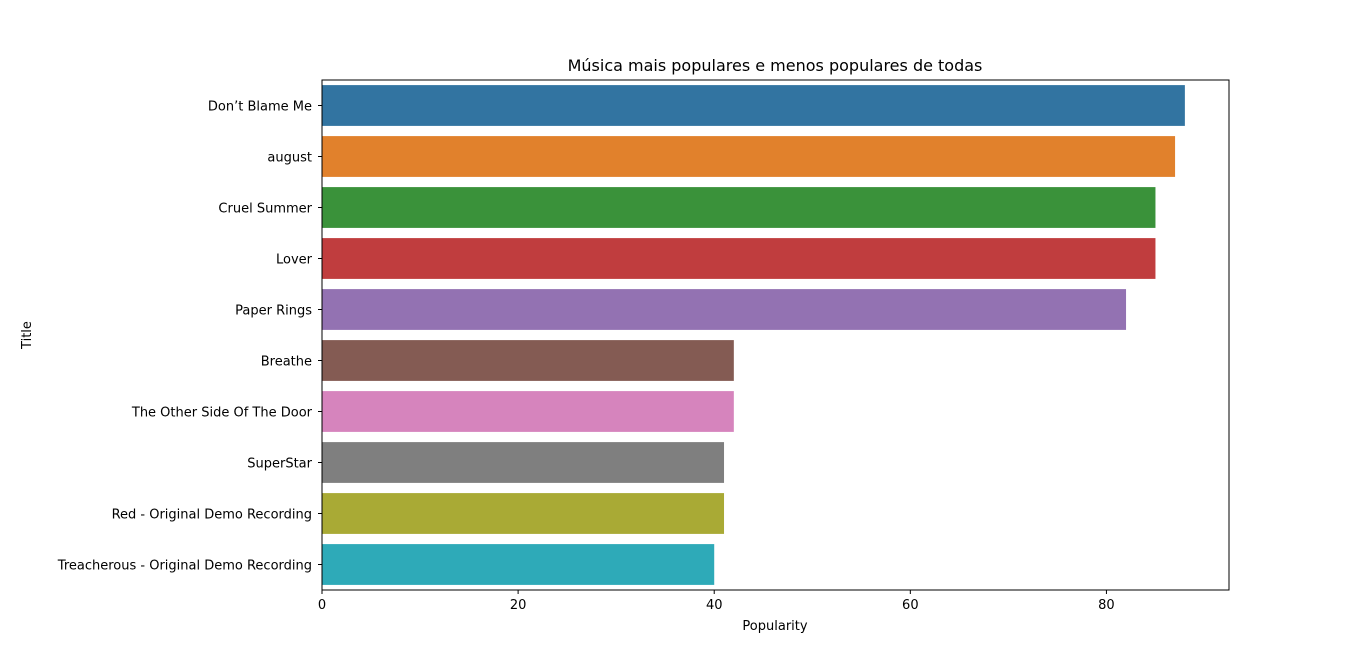 The image size is (1366, 663). Describe the element at coordinates (286, 362) in the screenshot. I see `y-tick-label: Breathe` at that location.